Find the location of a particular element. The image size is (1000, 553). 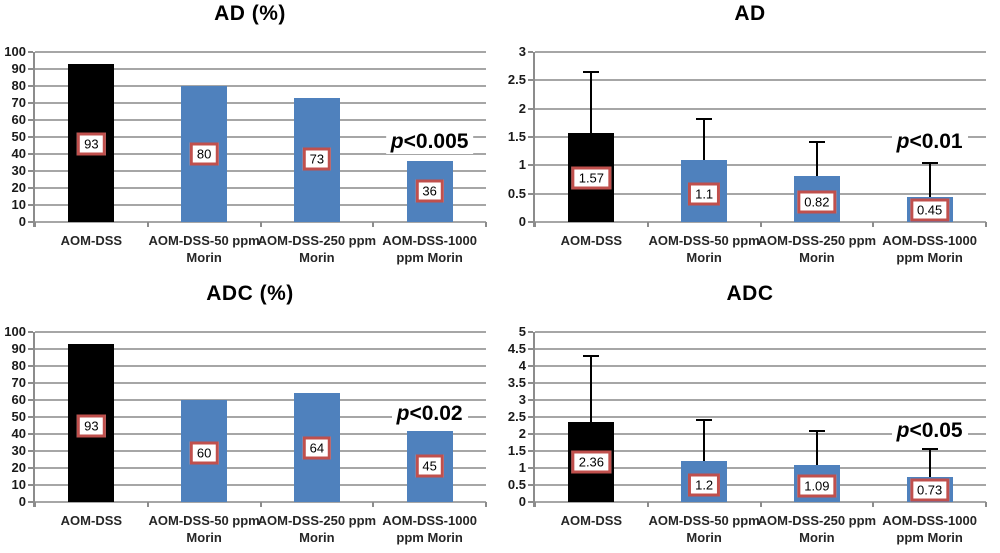

y-tick-label: 60 is located at coordinates (18, 119).